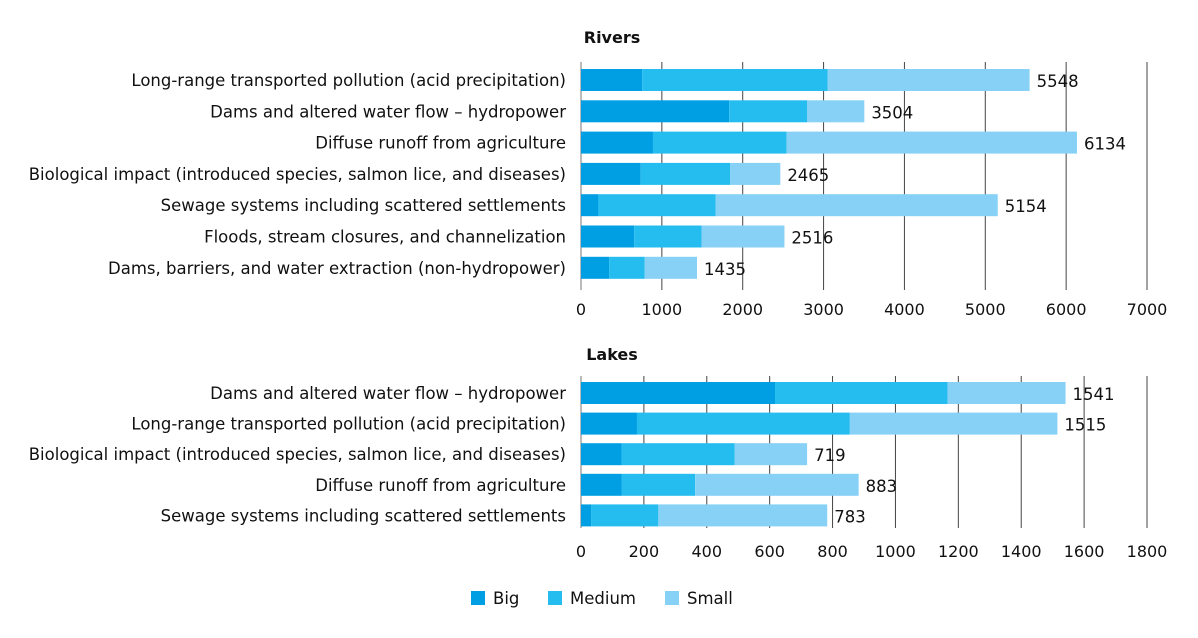 This screenshot has width=1198, height=638. I want to click on x-tick-label: 2000, so click(742, 309).